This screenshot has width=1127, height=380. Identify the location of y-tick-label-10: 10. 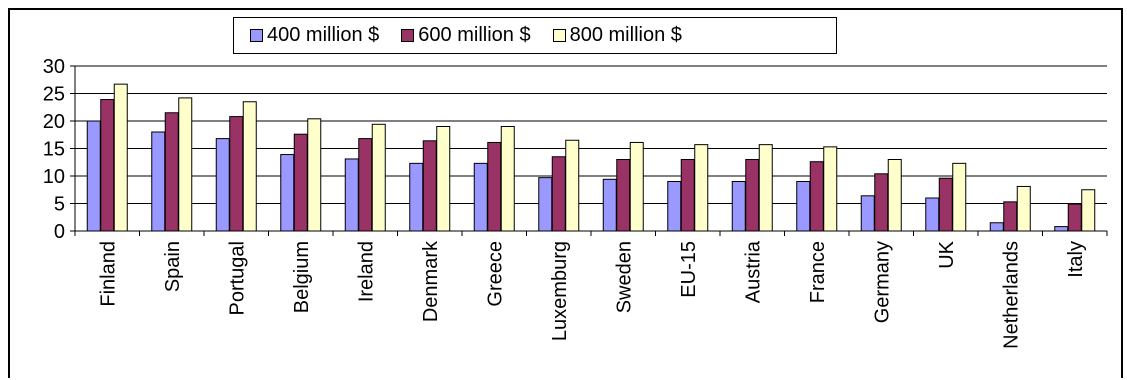
(54, 177).